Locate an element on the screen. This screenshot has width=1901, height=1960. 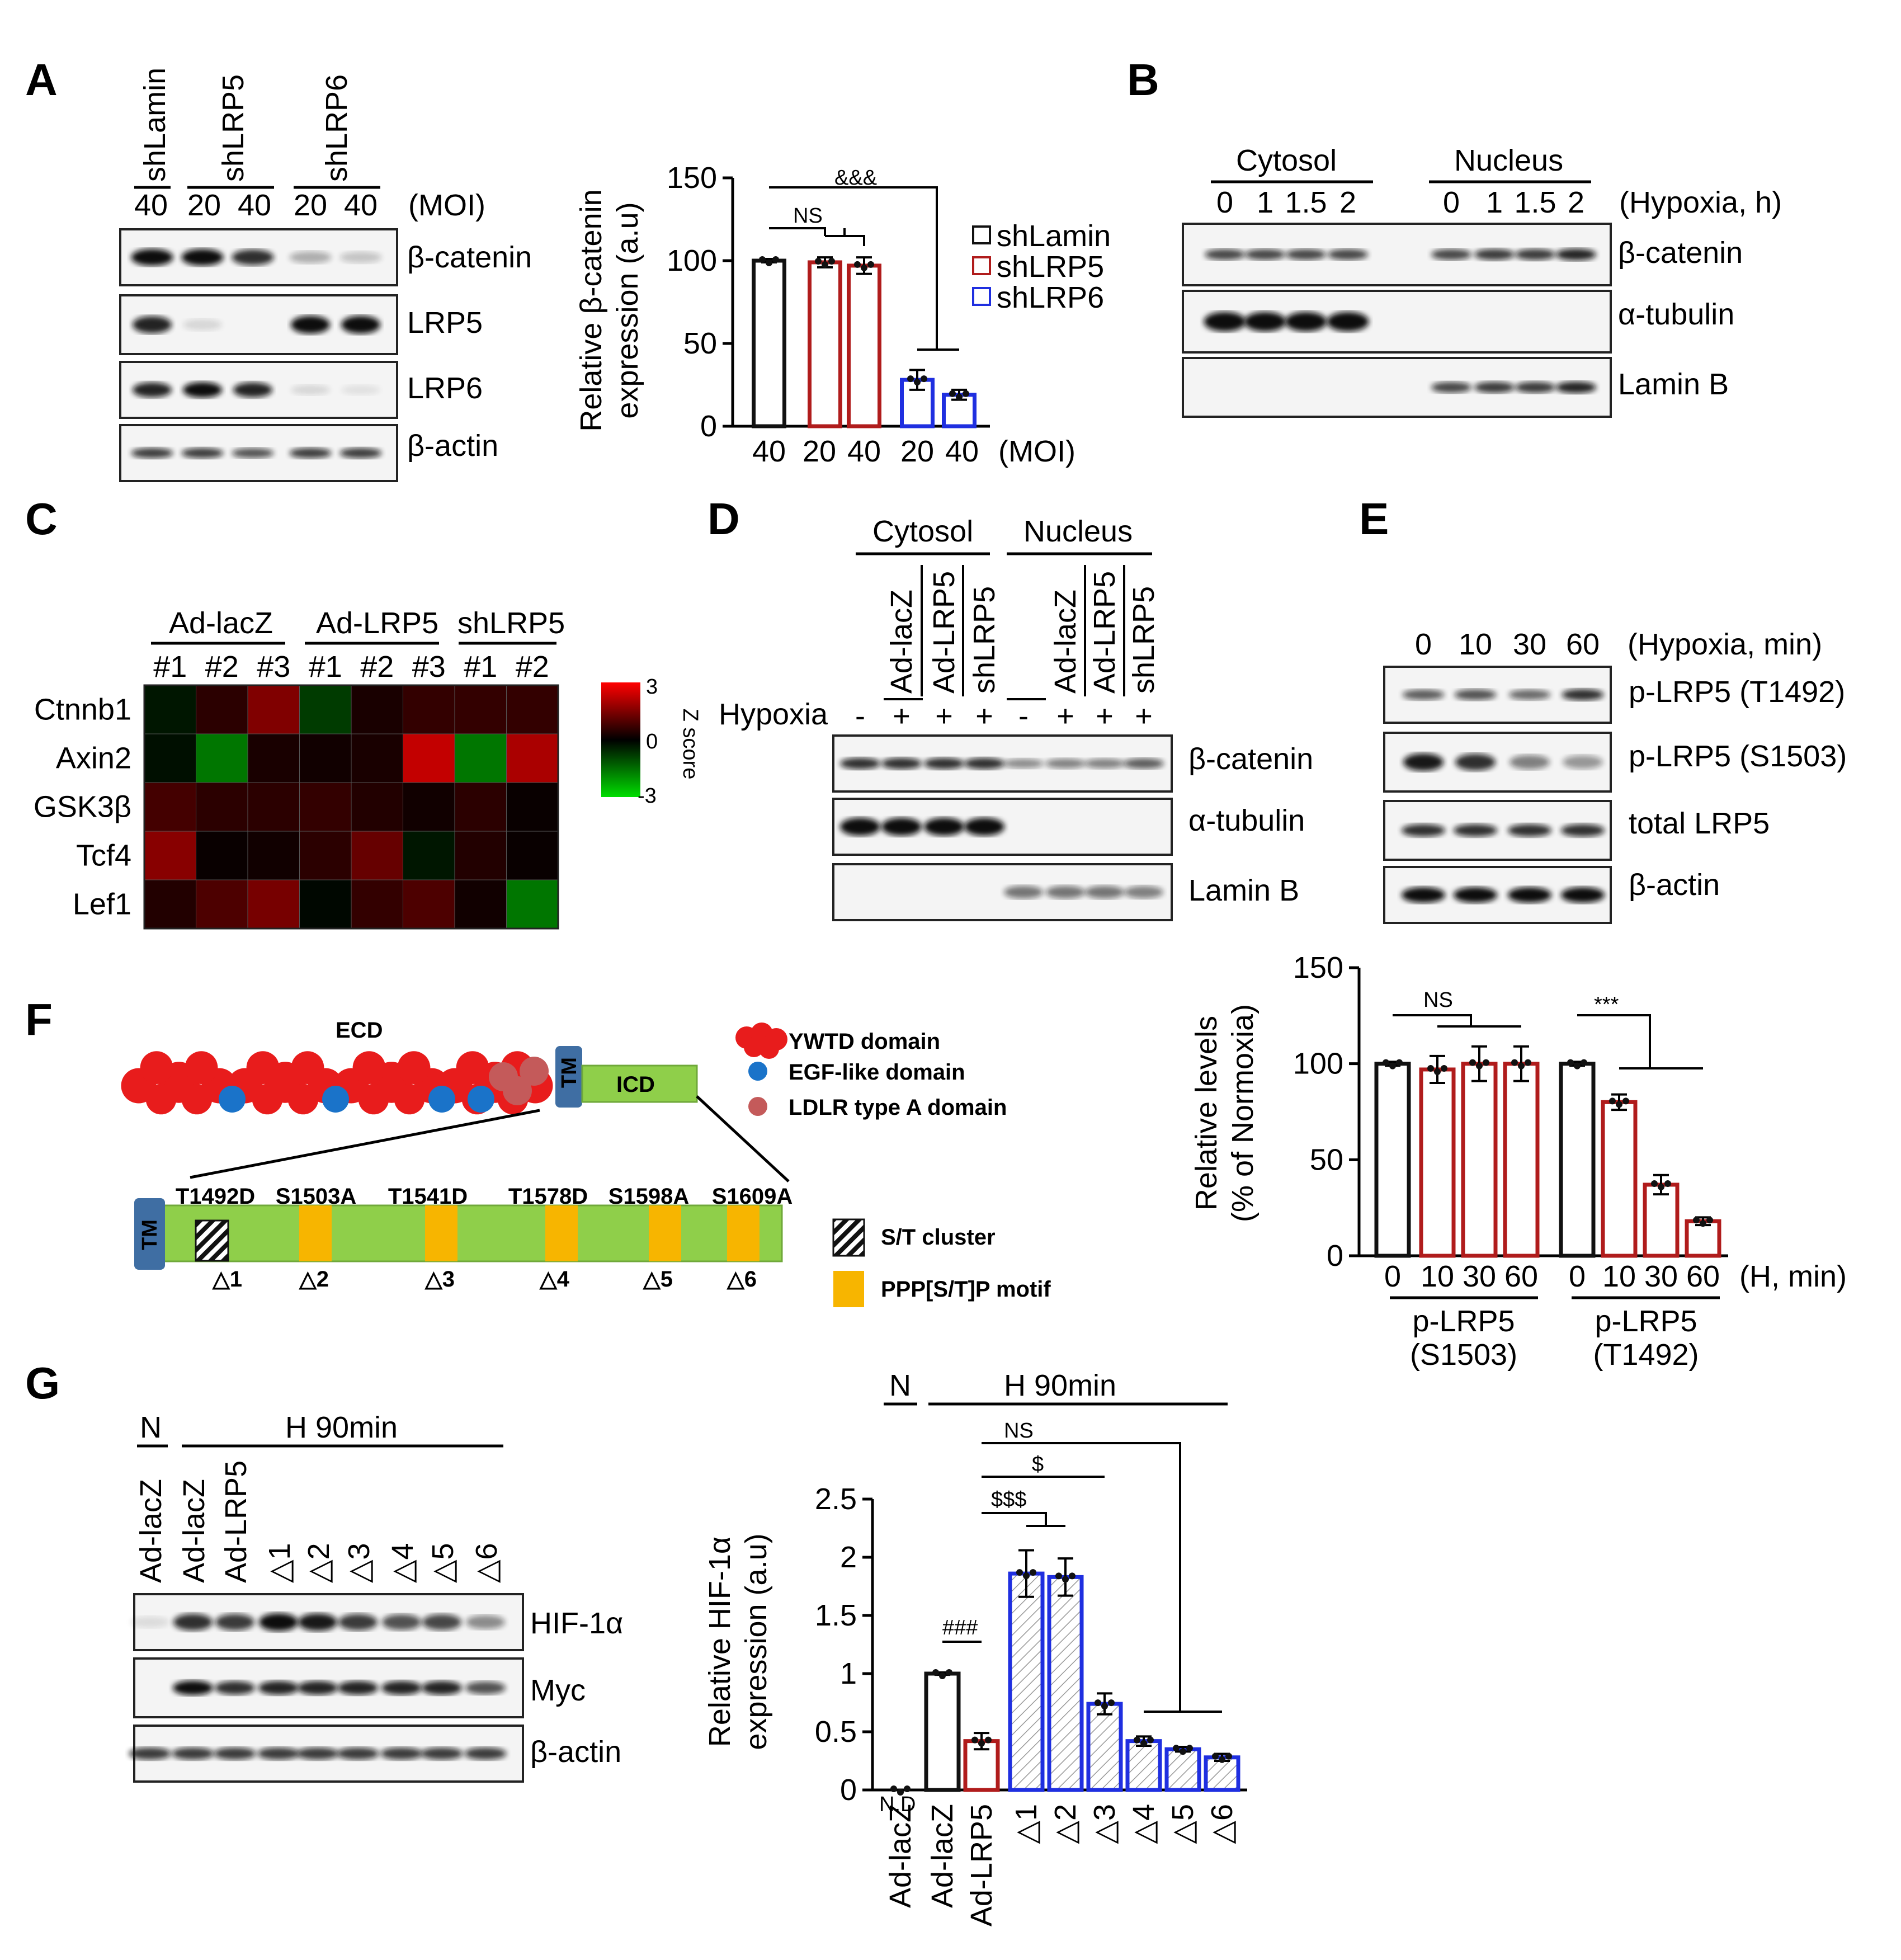
row-label: β-catenin is located at coordinates (1680, 253).